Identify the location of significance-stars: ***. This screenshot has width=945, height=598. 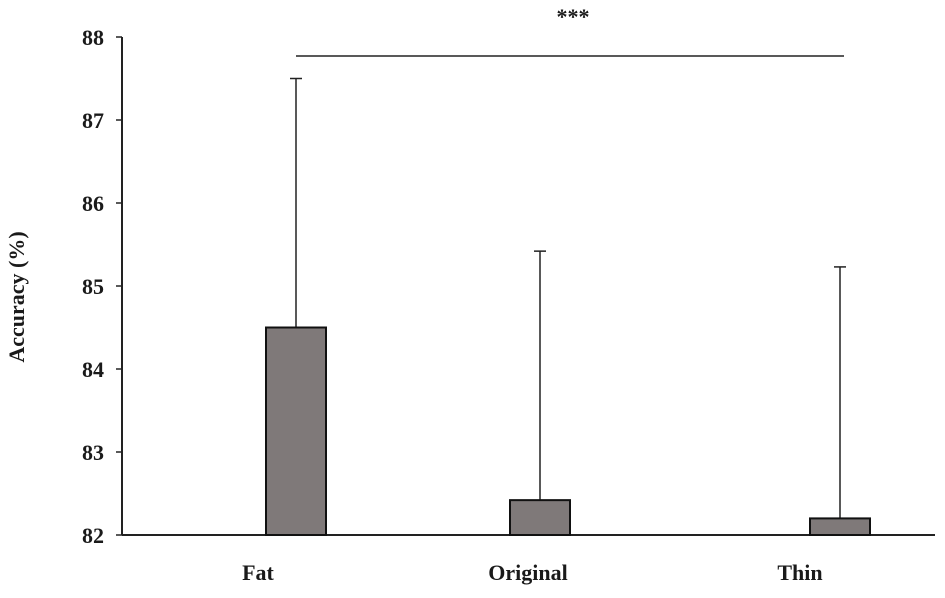
(573, 16).